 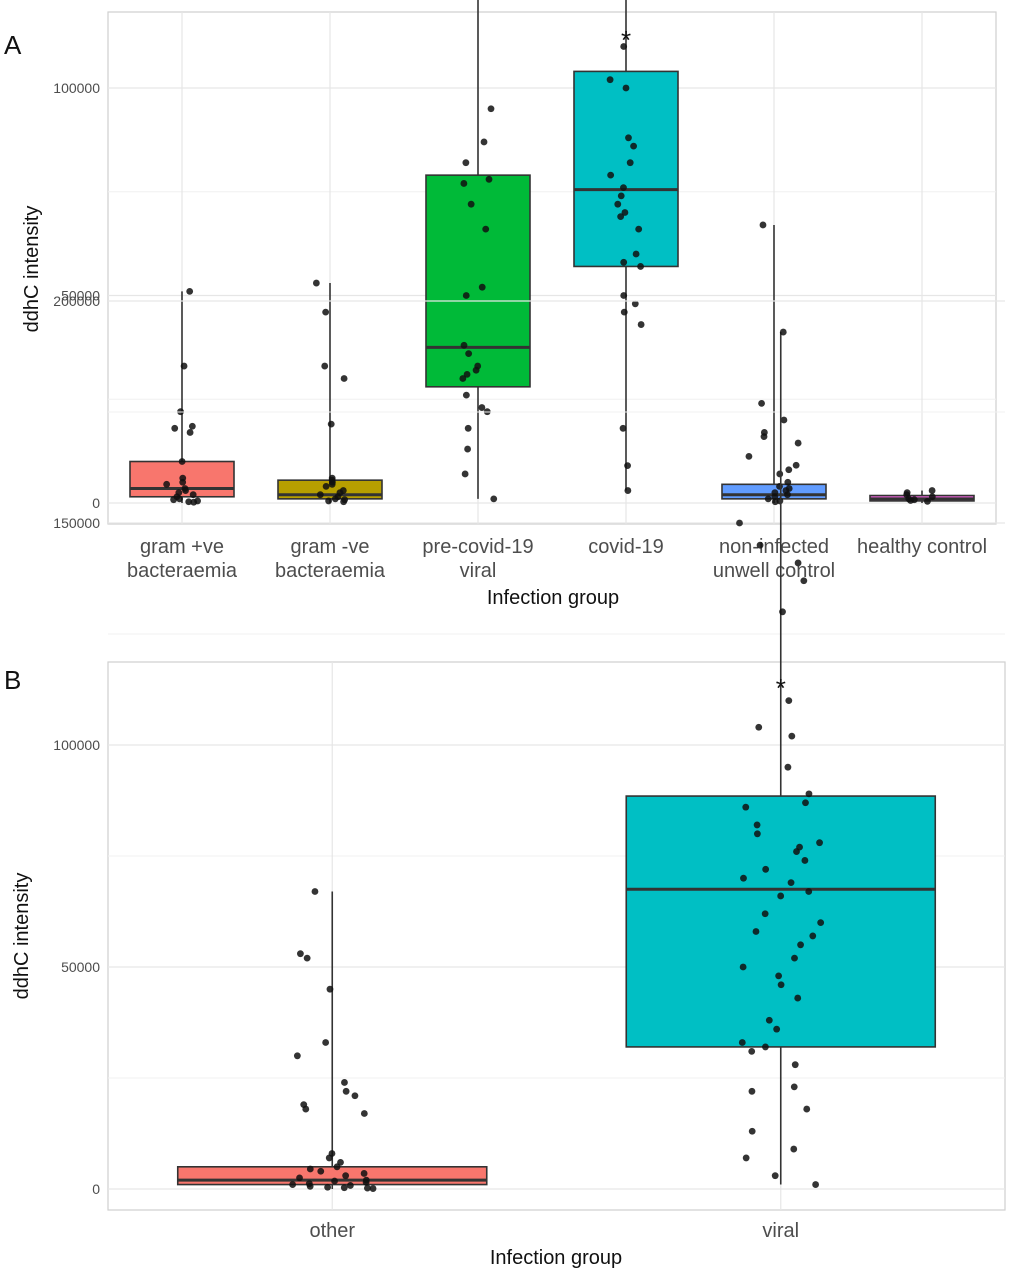 What do you see at coordinates (96, 1189) in the screenshot?
I see `y-tick-label: 0` at bounding box center [96, 1189].